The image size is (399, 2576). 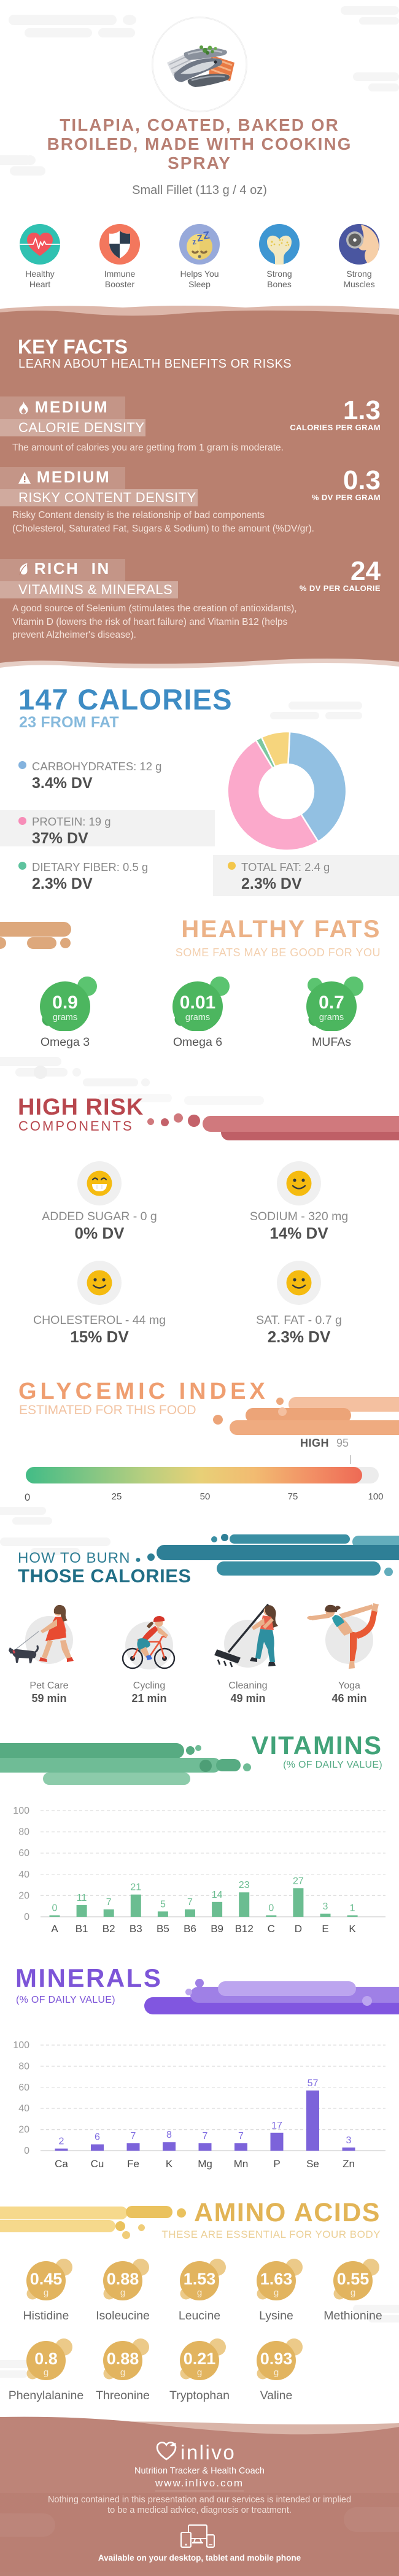 I want to click on svg-text: 1.53, so click(x=200, y=2279).